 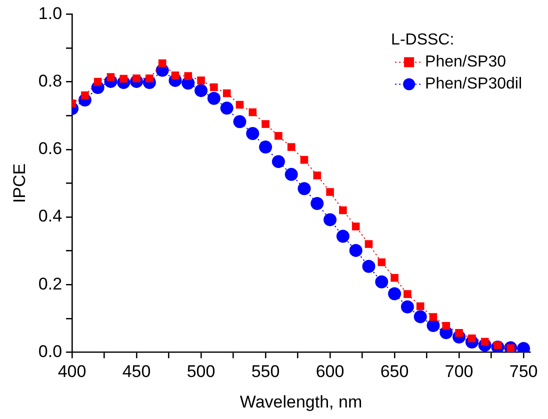 What do you see at coordinates (473, 84) in the screenshot?
I see `legend-label: Phen/SP30dil` at bounding box center [473, 84].